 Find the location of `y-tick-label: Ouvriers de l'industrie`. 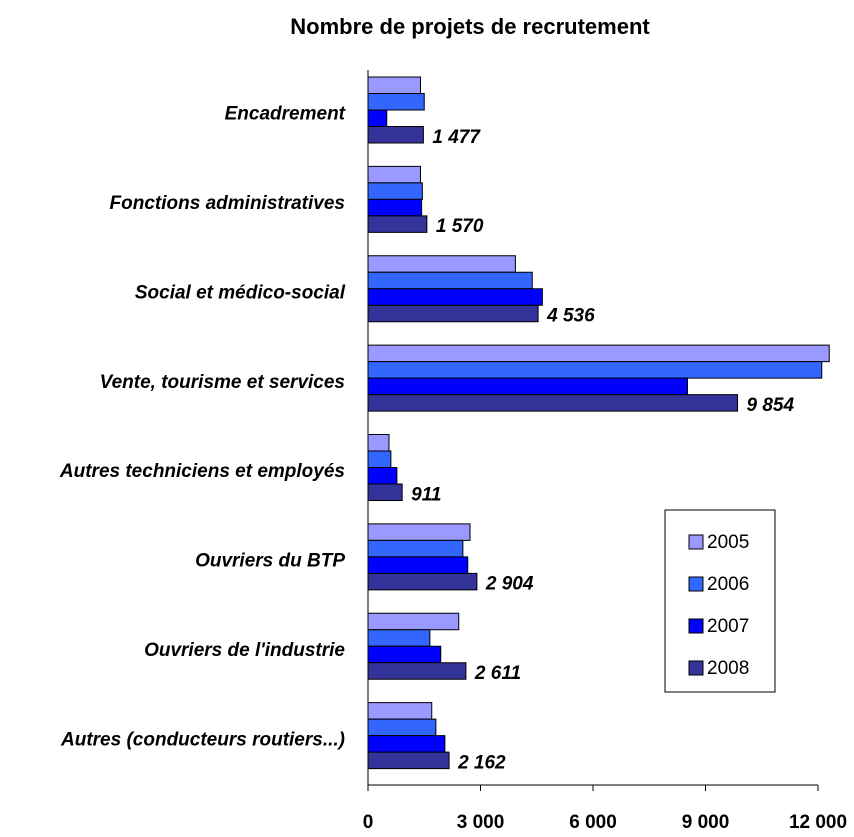

y-tick-label: Ouvriers de l'industrie is located at coordinates (244, 650).